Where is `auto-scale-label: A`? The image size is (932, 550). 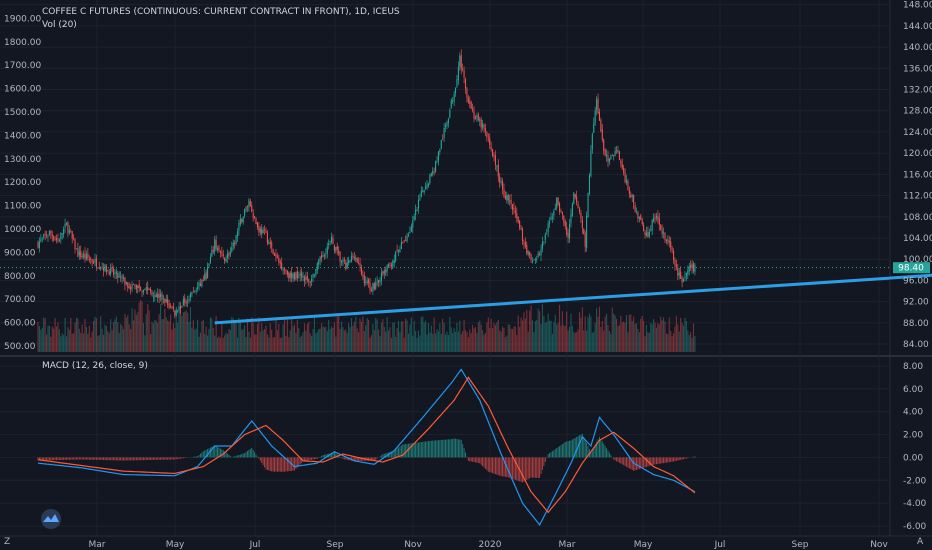 auto-scale-label: A is located at coordinates (920, 542).